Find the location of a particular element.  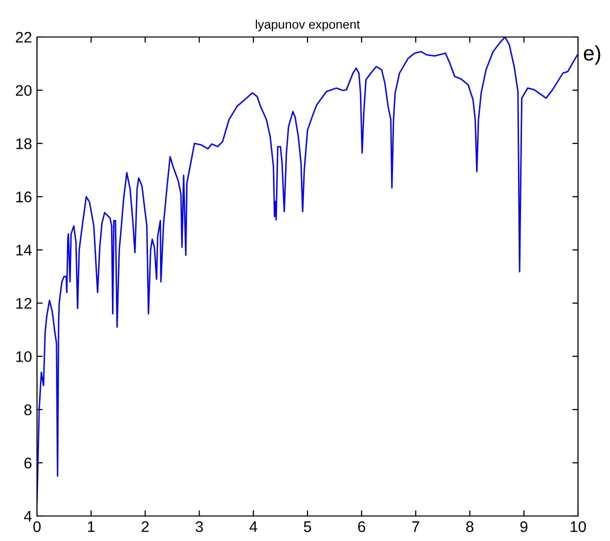

y-tick-label: 20 is located at coordinates (24, 90).